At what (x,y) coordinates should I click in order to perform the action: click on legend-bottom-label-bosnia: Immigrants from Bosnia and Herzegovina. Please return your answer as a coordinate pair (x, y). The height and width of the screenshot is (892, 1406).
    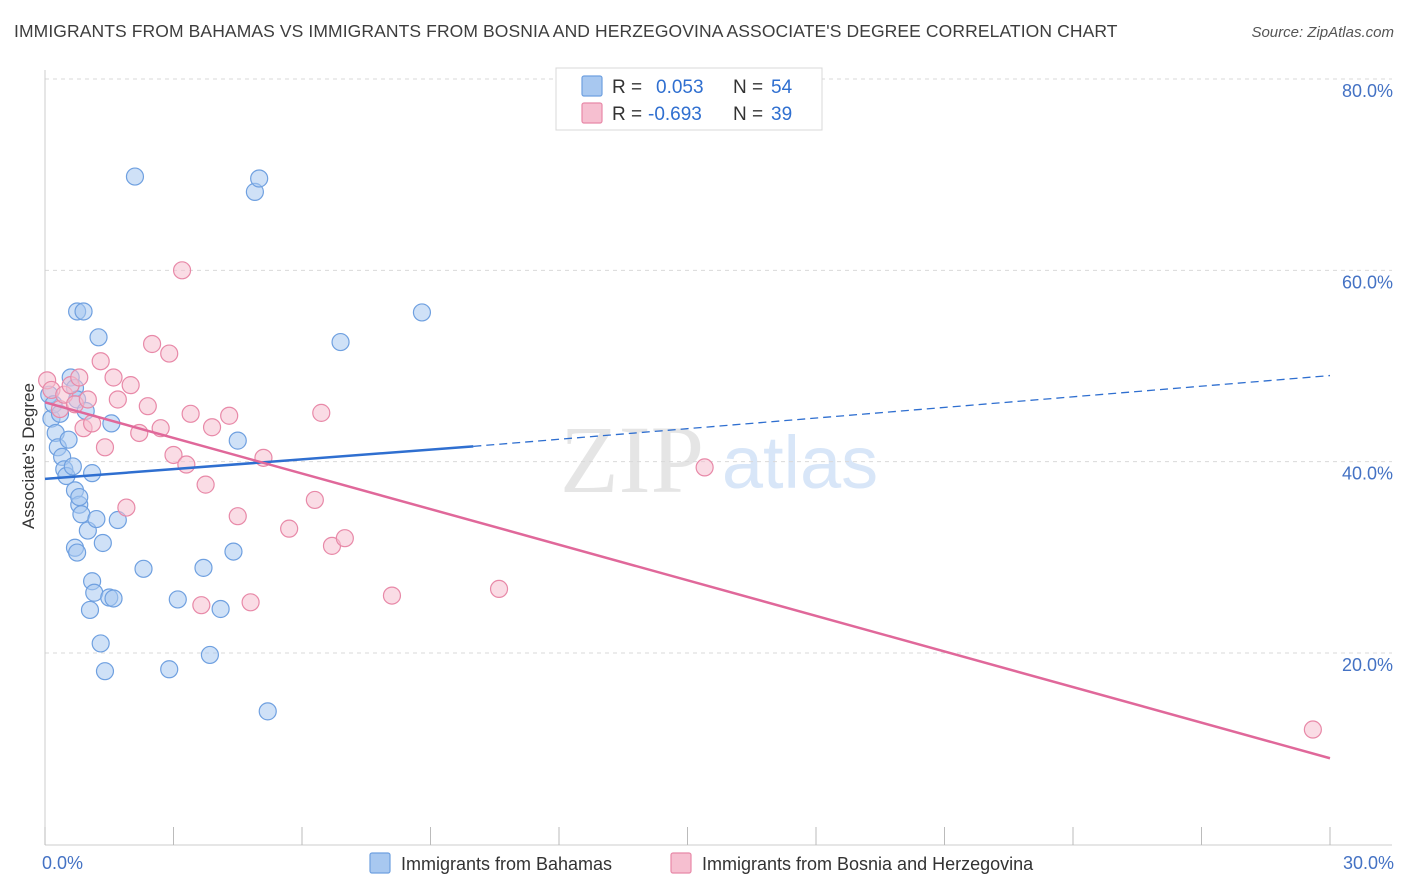
    Looking at the image, I should click on (868, 864).